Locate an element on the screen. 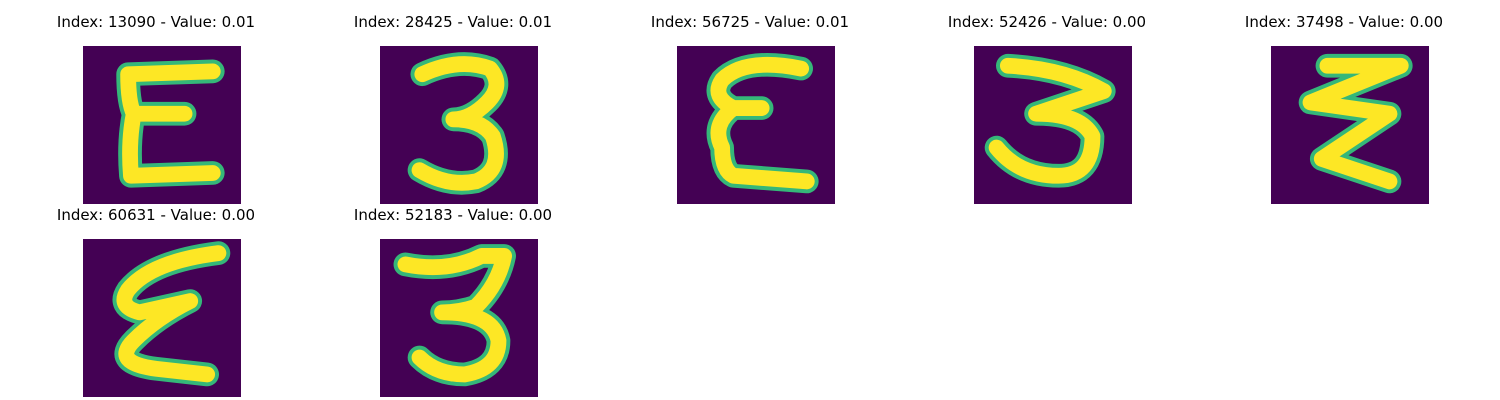 Image resolution: width=1500 pixels, height=400 pixels. panel-title: Index: 37498 - Value: 0.00 is located at coordinates (1344, 22).